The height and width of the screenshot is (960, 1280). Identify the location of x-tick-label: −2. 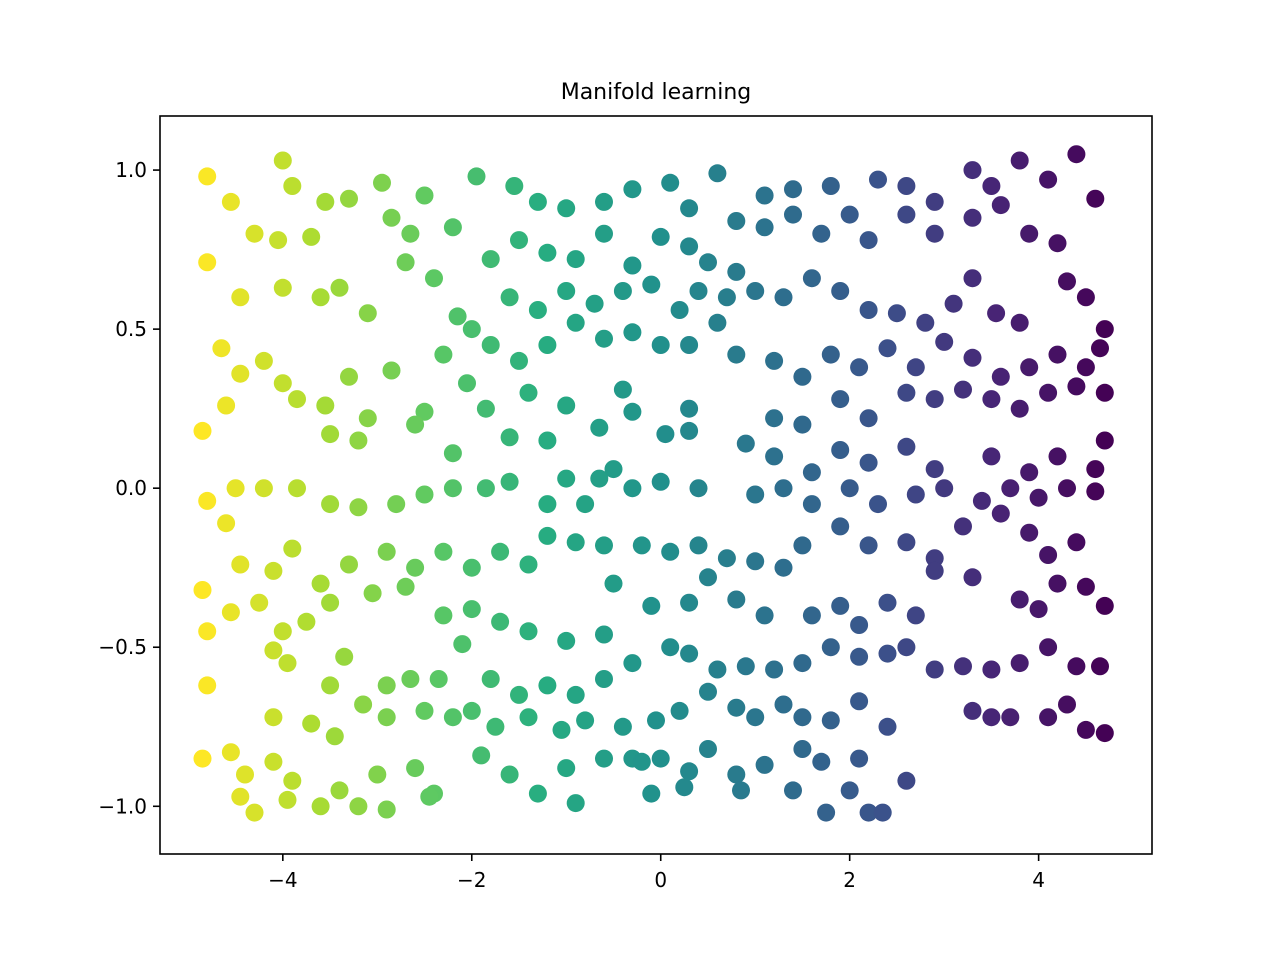
(471, 880).